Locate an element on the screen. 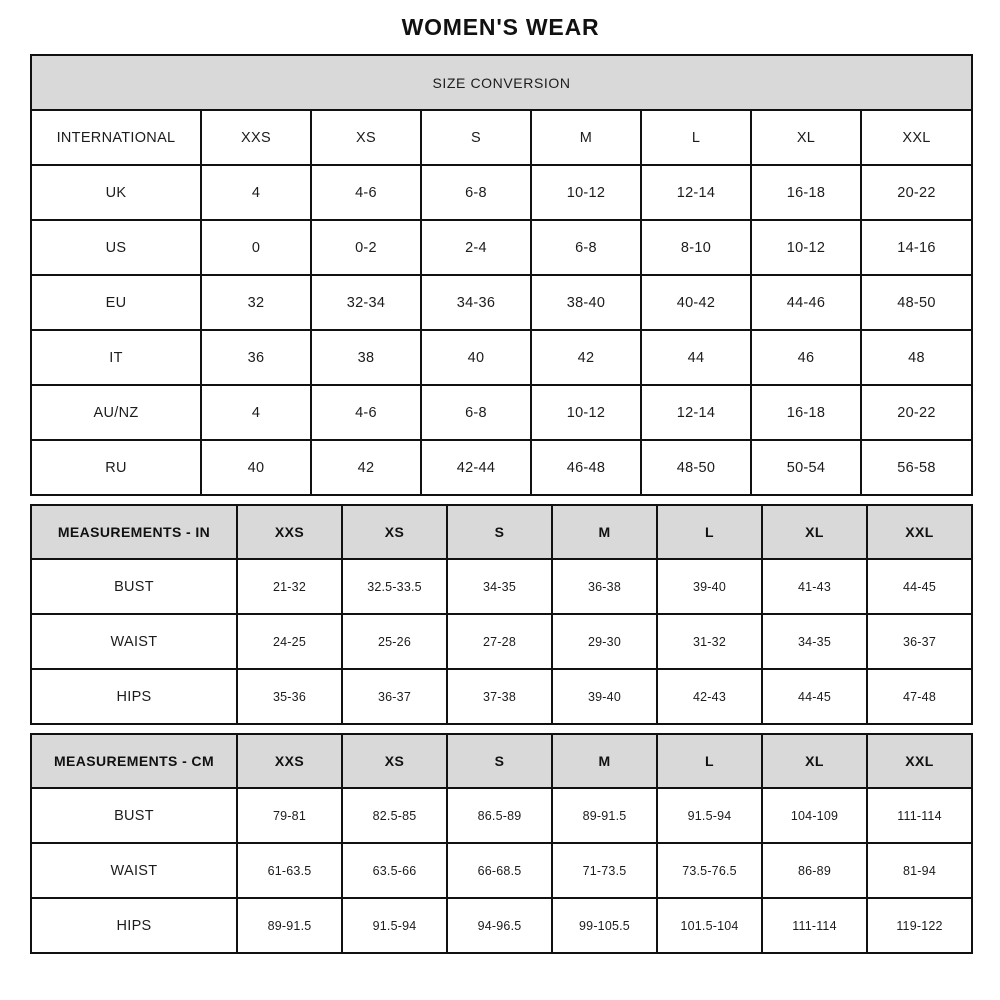 This screenshot has height=1000, width=1000. row-label: HIPS is located at coordinates (134, 696).